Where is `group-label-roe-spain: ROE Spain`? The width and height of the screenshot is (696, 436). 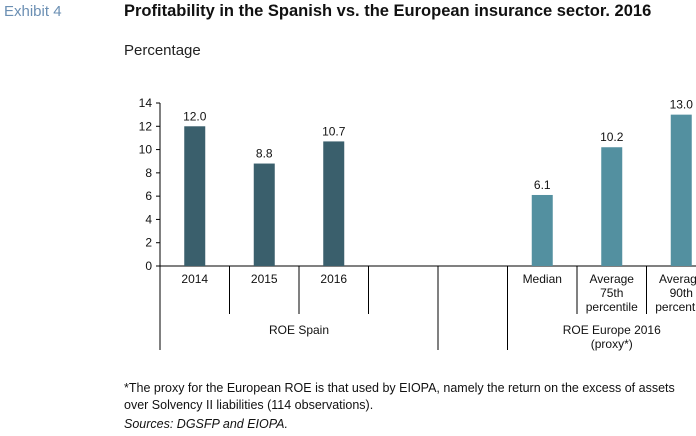 group-label-roe-spain: ROE Spain is located at coordinates (299, 330).